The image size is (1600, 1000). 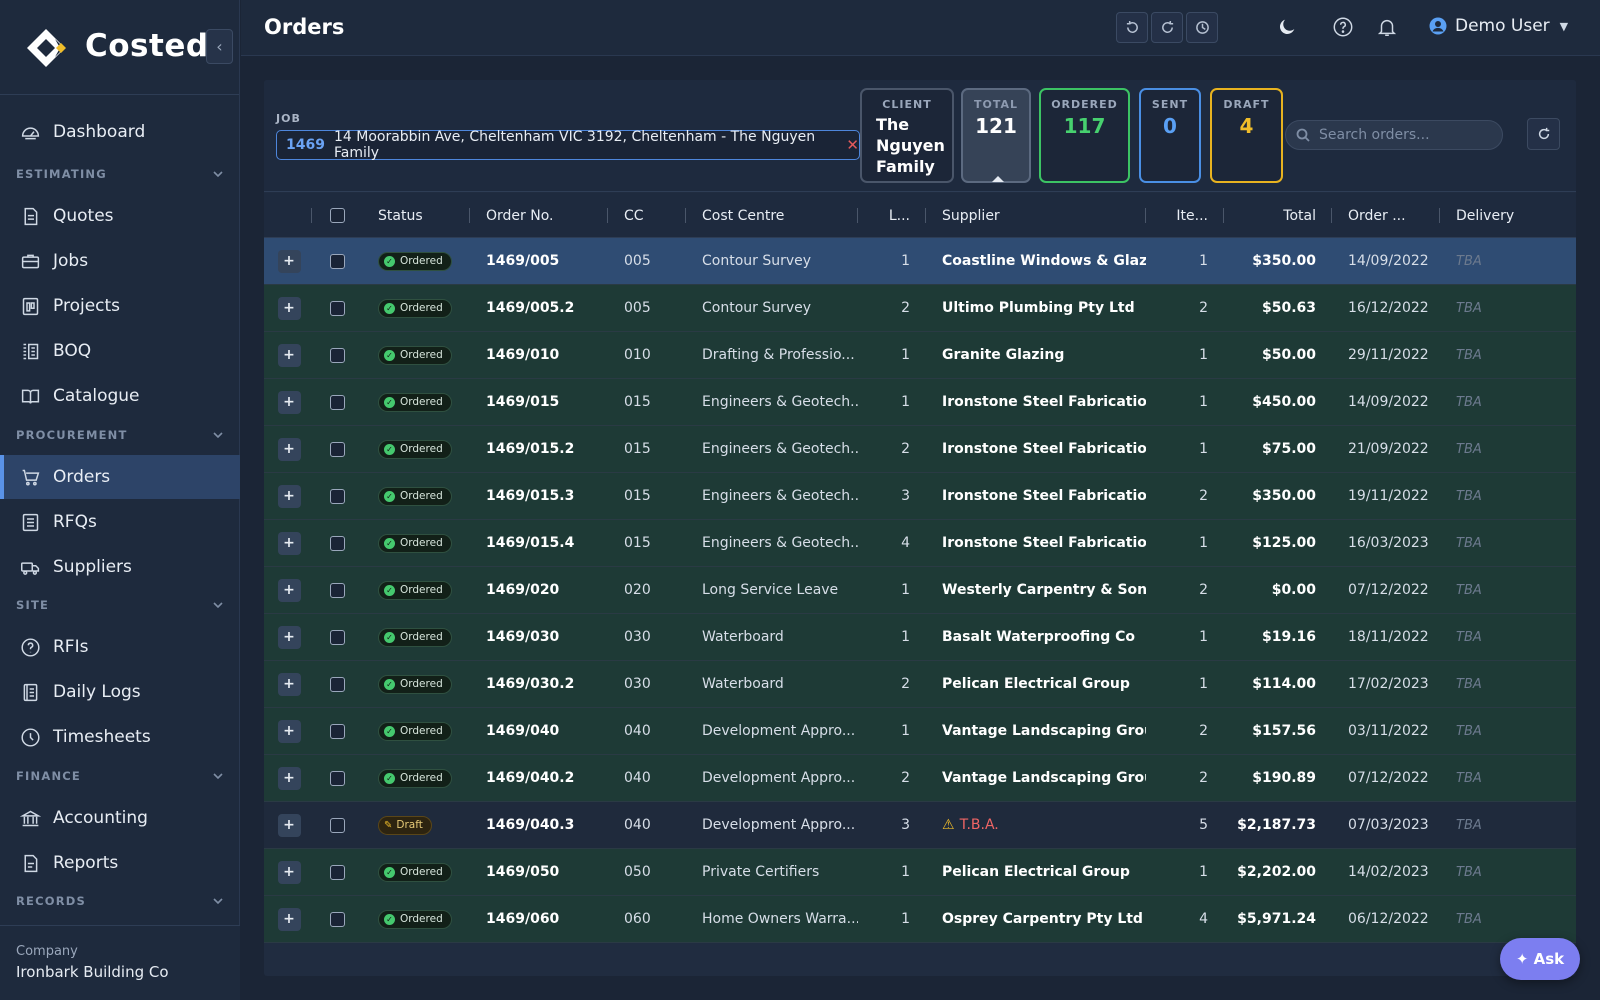 What do you see at coordinates (337, 215) in the screenshot?
I see `checkbox` at bounding box center [337, 215].